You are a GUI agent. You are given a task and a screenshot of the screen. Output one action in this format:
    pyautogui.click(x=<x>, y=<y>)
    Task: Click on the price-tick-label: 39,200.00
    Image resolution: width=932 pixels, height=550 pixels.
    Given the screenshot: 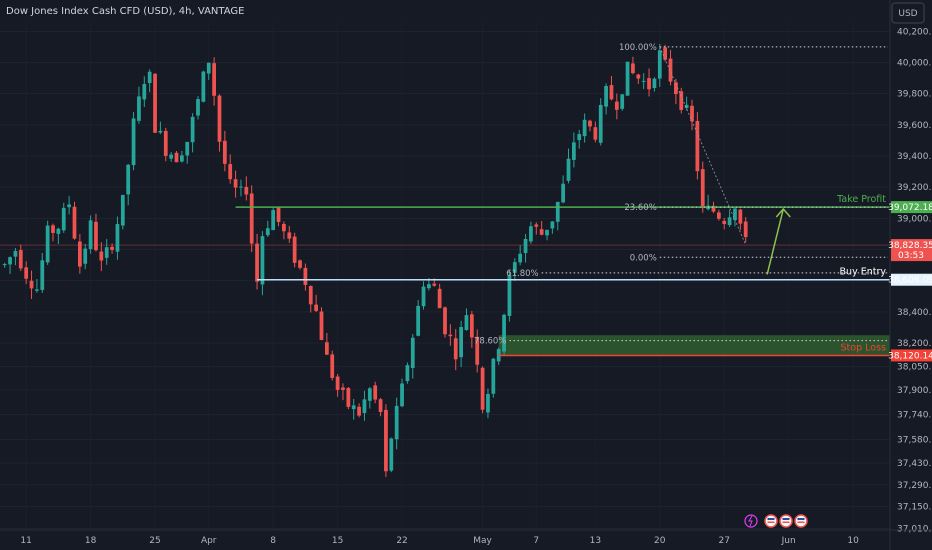 What is the action you would take?
    pyautogui.click(x=914, y=188)
    